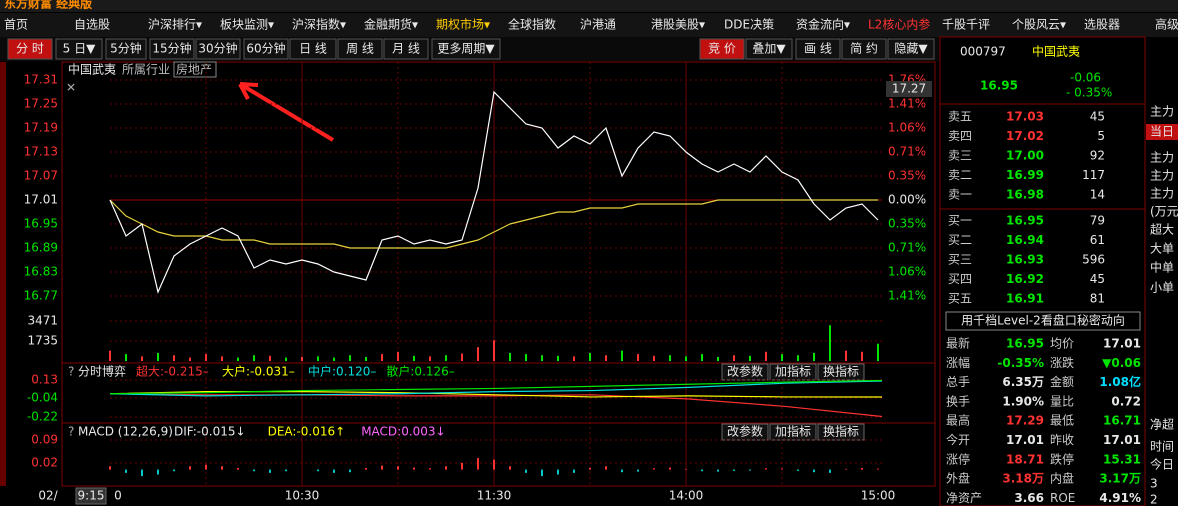  I want to click on stat-value: 17.01, so click(1122, 440).